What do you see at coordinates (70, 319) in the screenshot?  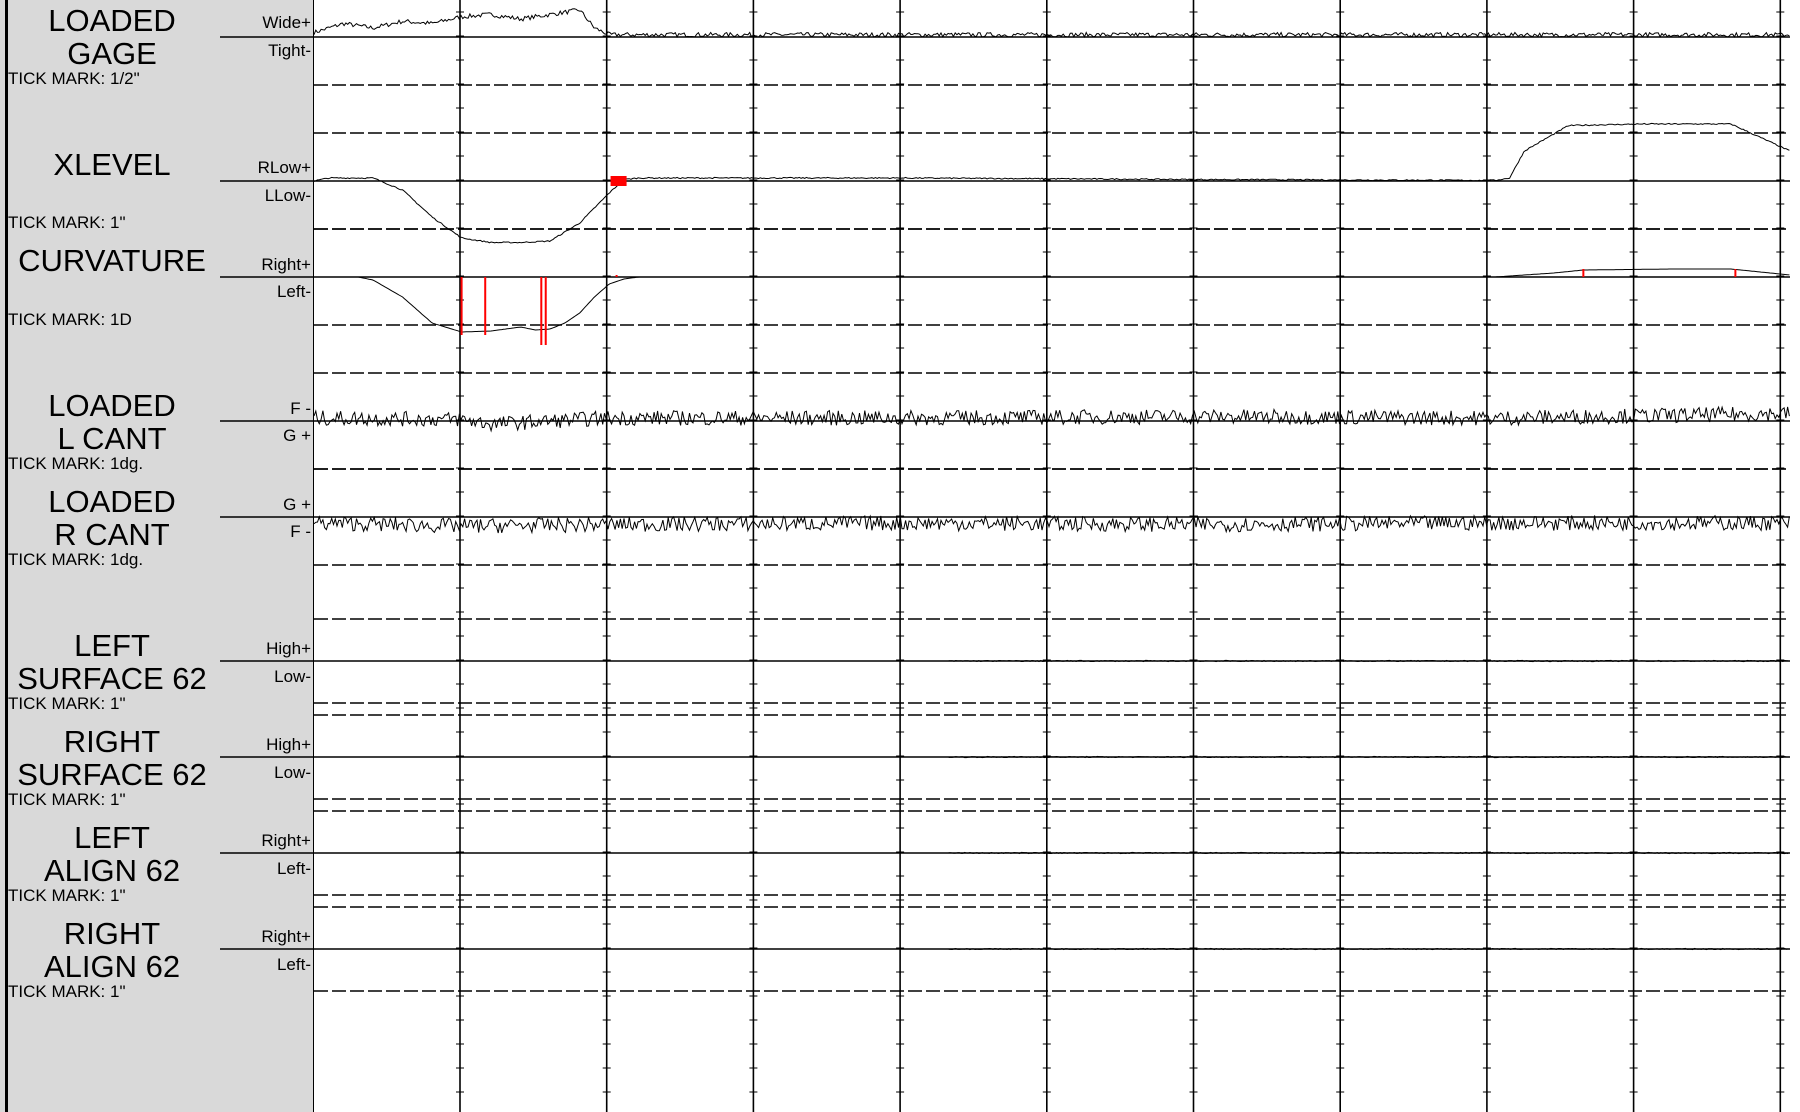 I see `channel-2-tick-mark: TICK MARK: 1D` at bounding box center [70, 319].